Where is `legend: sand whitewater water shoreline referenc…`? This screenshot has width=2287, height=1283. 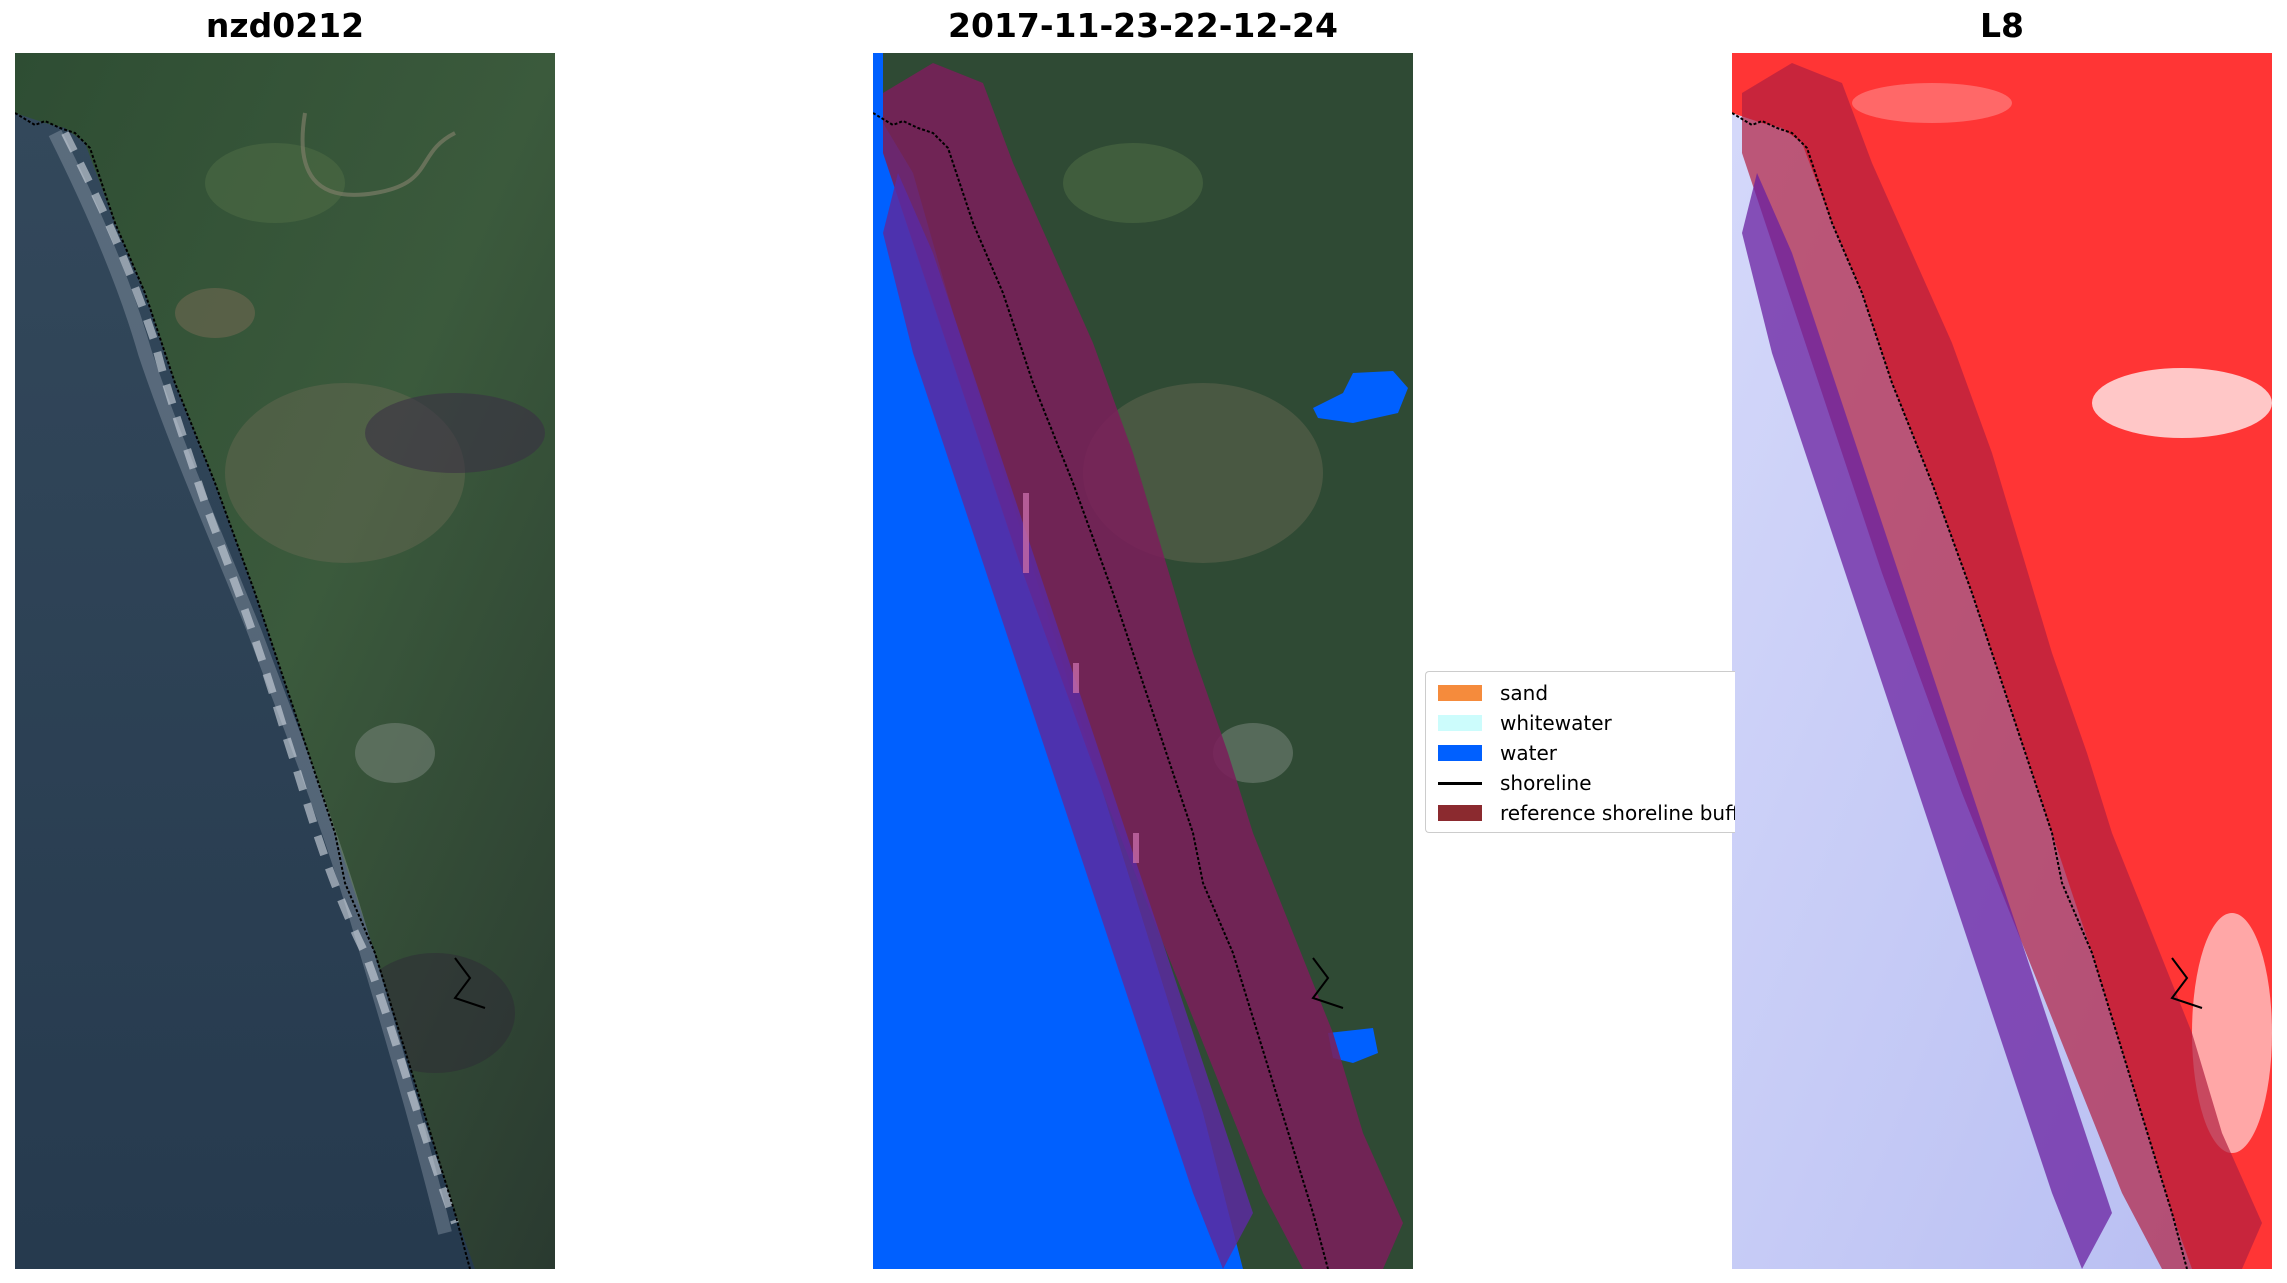 legend: sand whitewater water shoreline referenc… is located at coordinates (1580, 752).